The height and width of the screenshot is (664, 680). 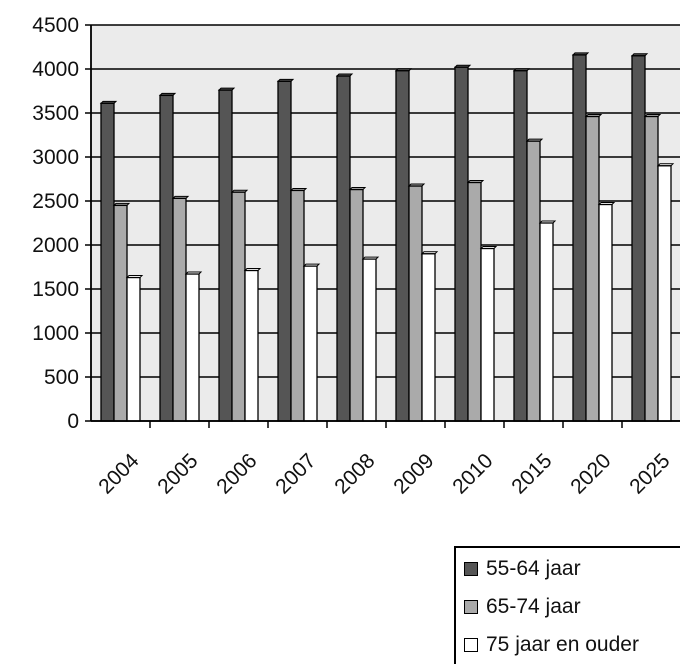 I want to click on x-tick-label: 2015, so click(x=531, y=473).